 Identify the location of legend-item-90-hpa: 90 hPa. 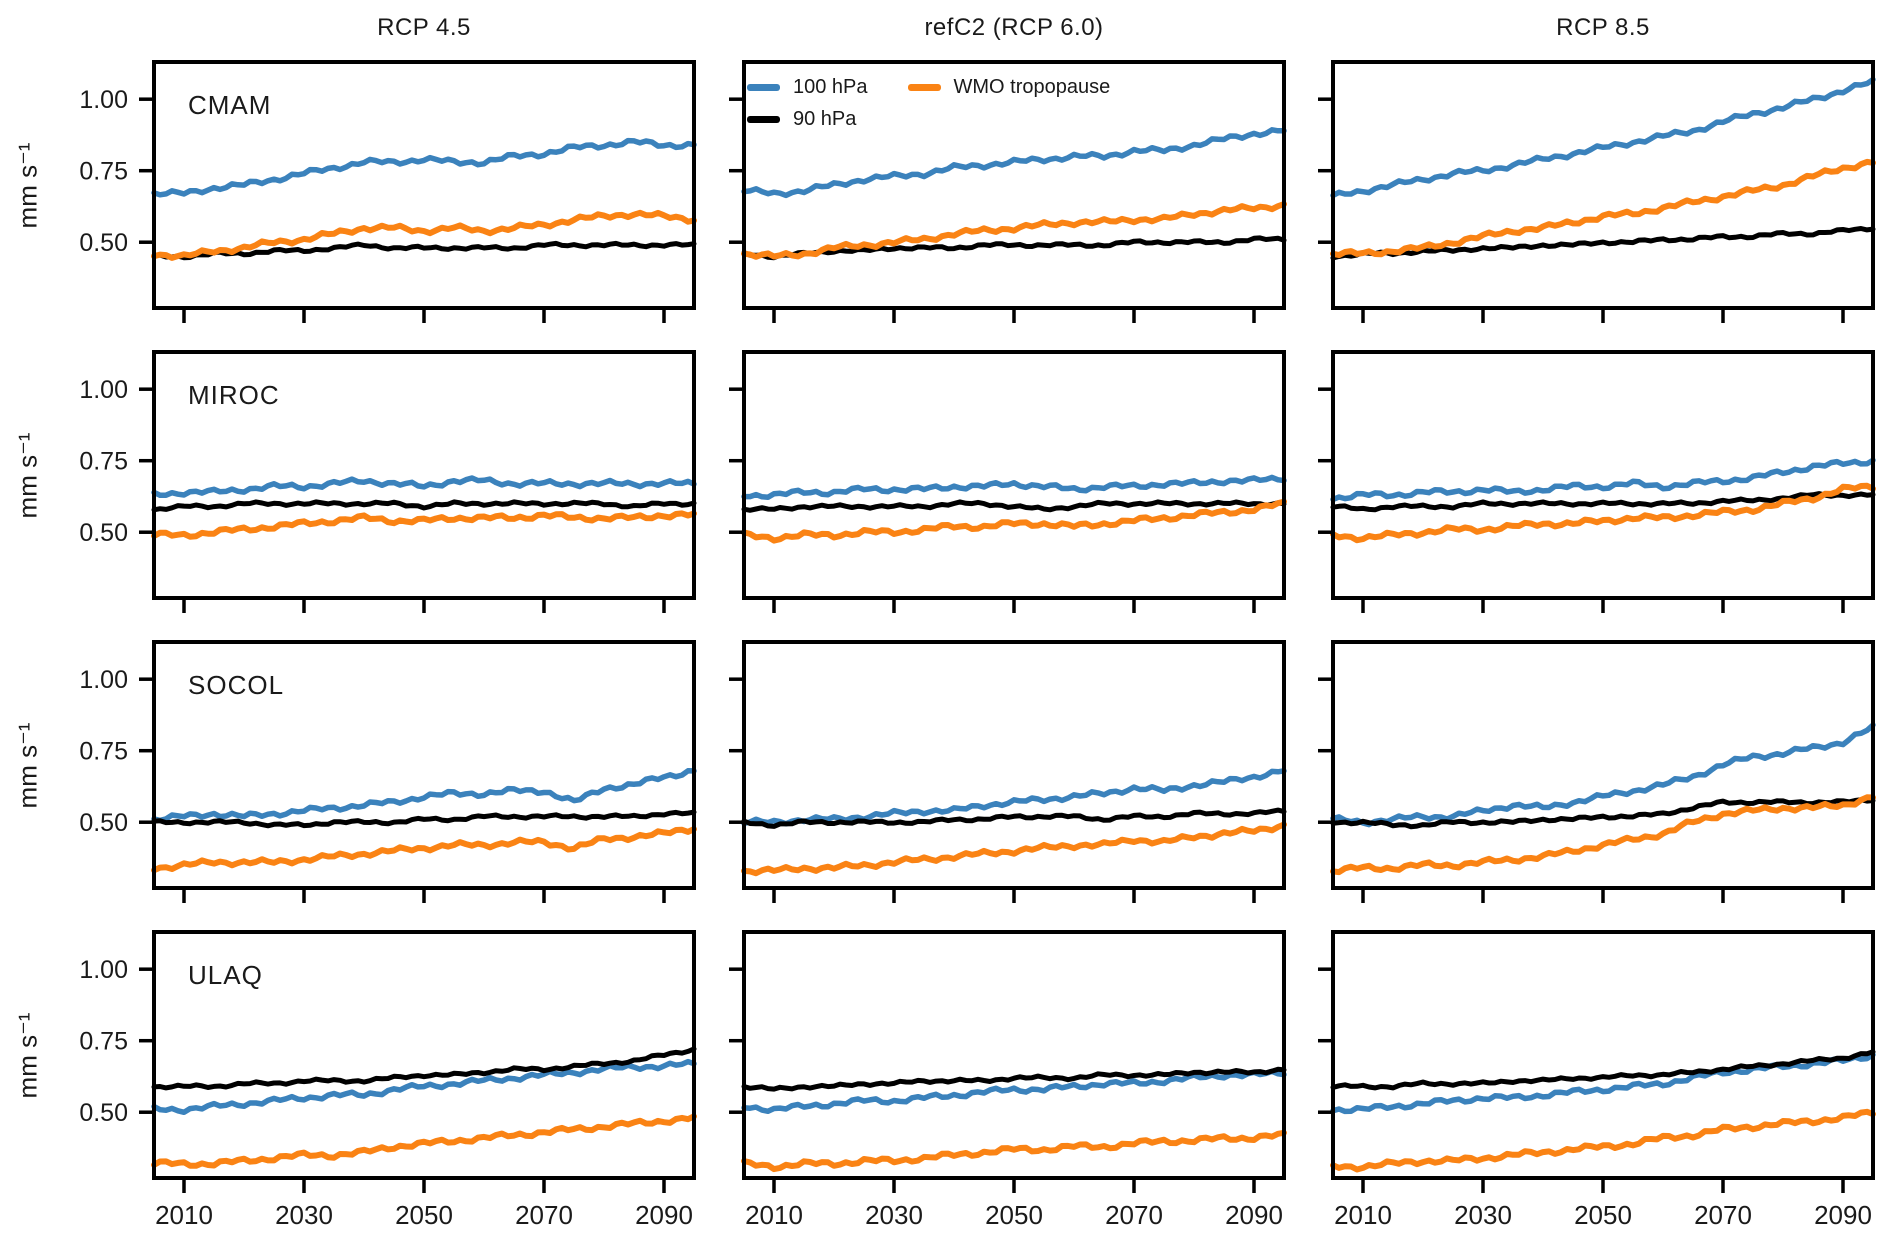
(807, 119).